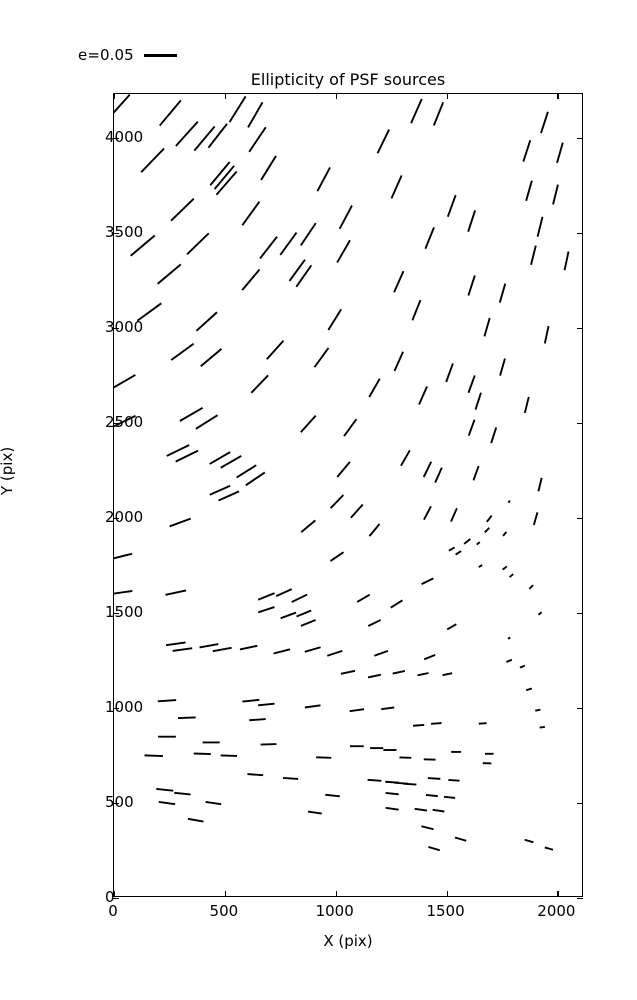  I want to click on x-ticklabel: 1500, so click(445, 911).